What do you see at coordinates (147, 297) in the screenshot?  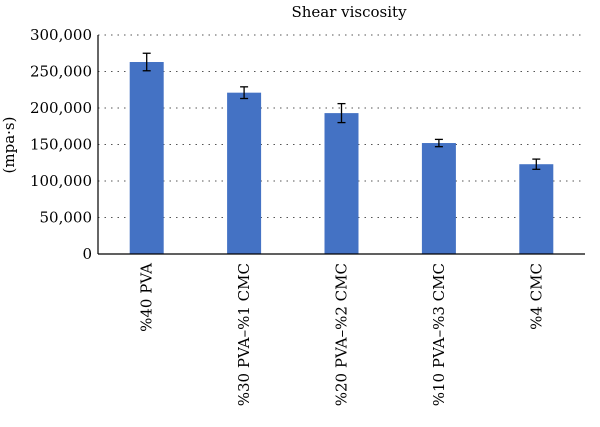 I see `x-category-label: %40 PVA` at bounding box center [147, 297].